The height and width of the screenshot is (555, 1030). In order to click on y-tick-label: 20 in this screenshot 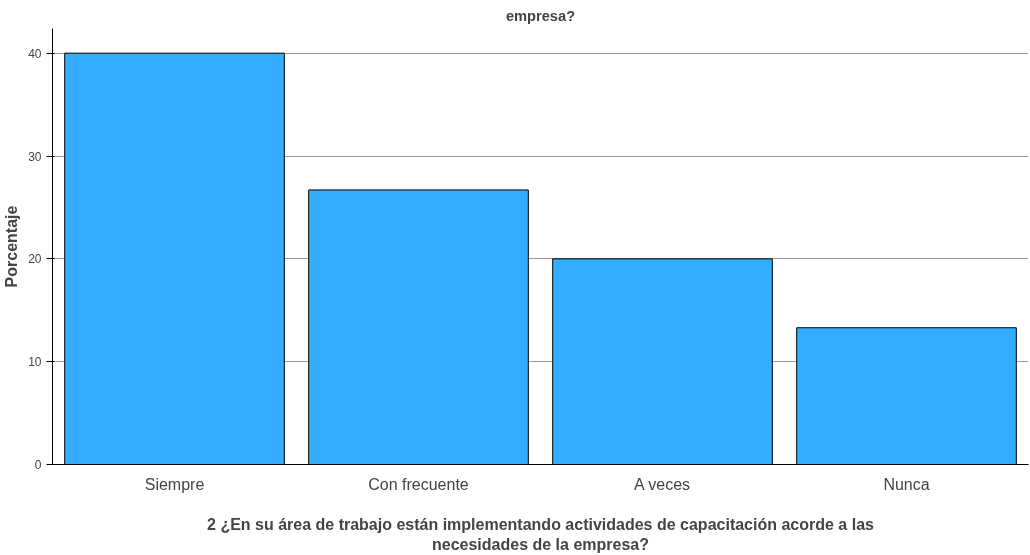, I will do `click(35, 259)`.